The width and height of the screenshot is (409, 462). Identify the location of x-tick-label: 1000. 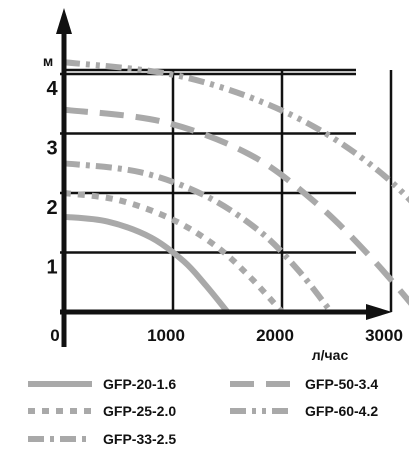
(166, 335).